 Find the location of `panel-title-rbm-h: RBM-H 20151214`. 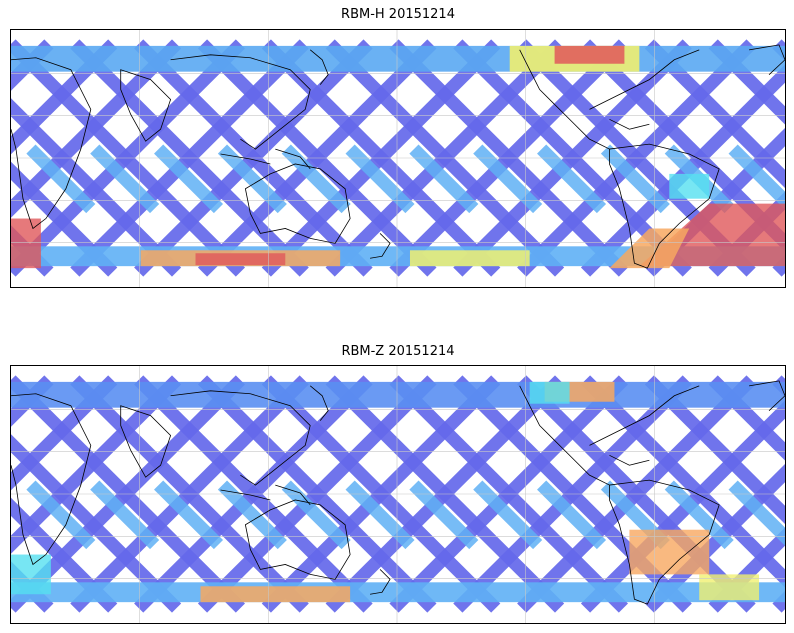

panel-title-rbm-h: RBM-H 20151214 is located at coordinates (398, 14).